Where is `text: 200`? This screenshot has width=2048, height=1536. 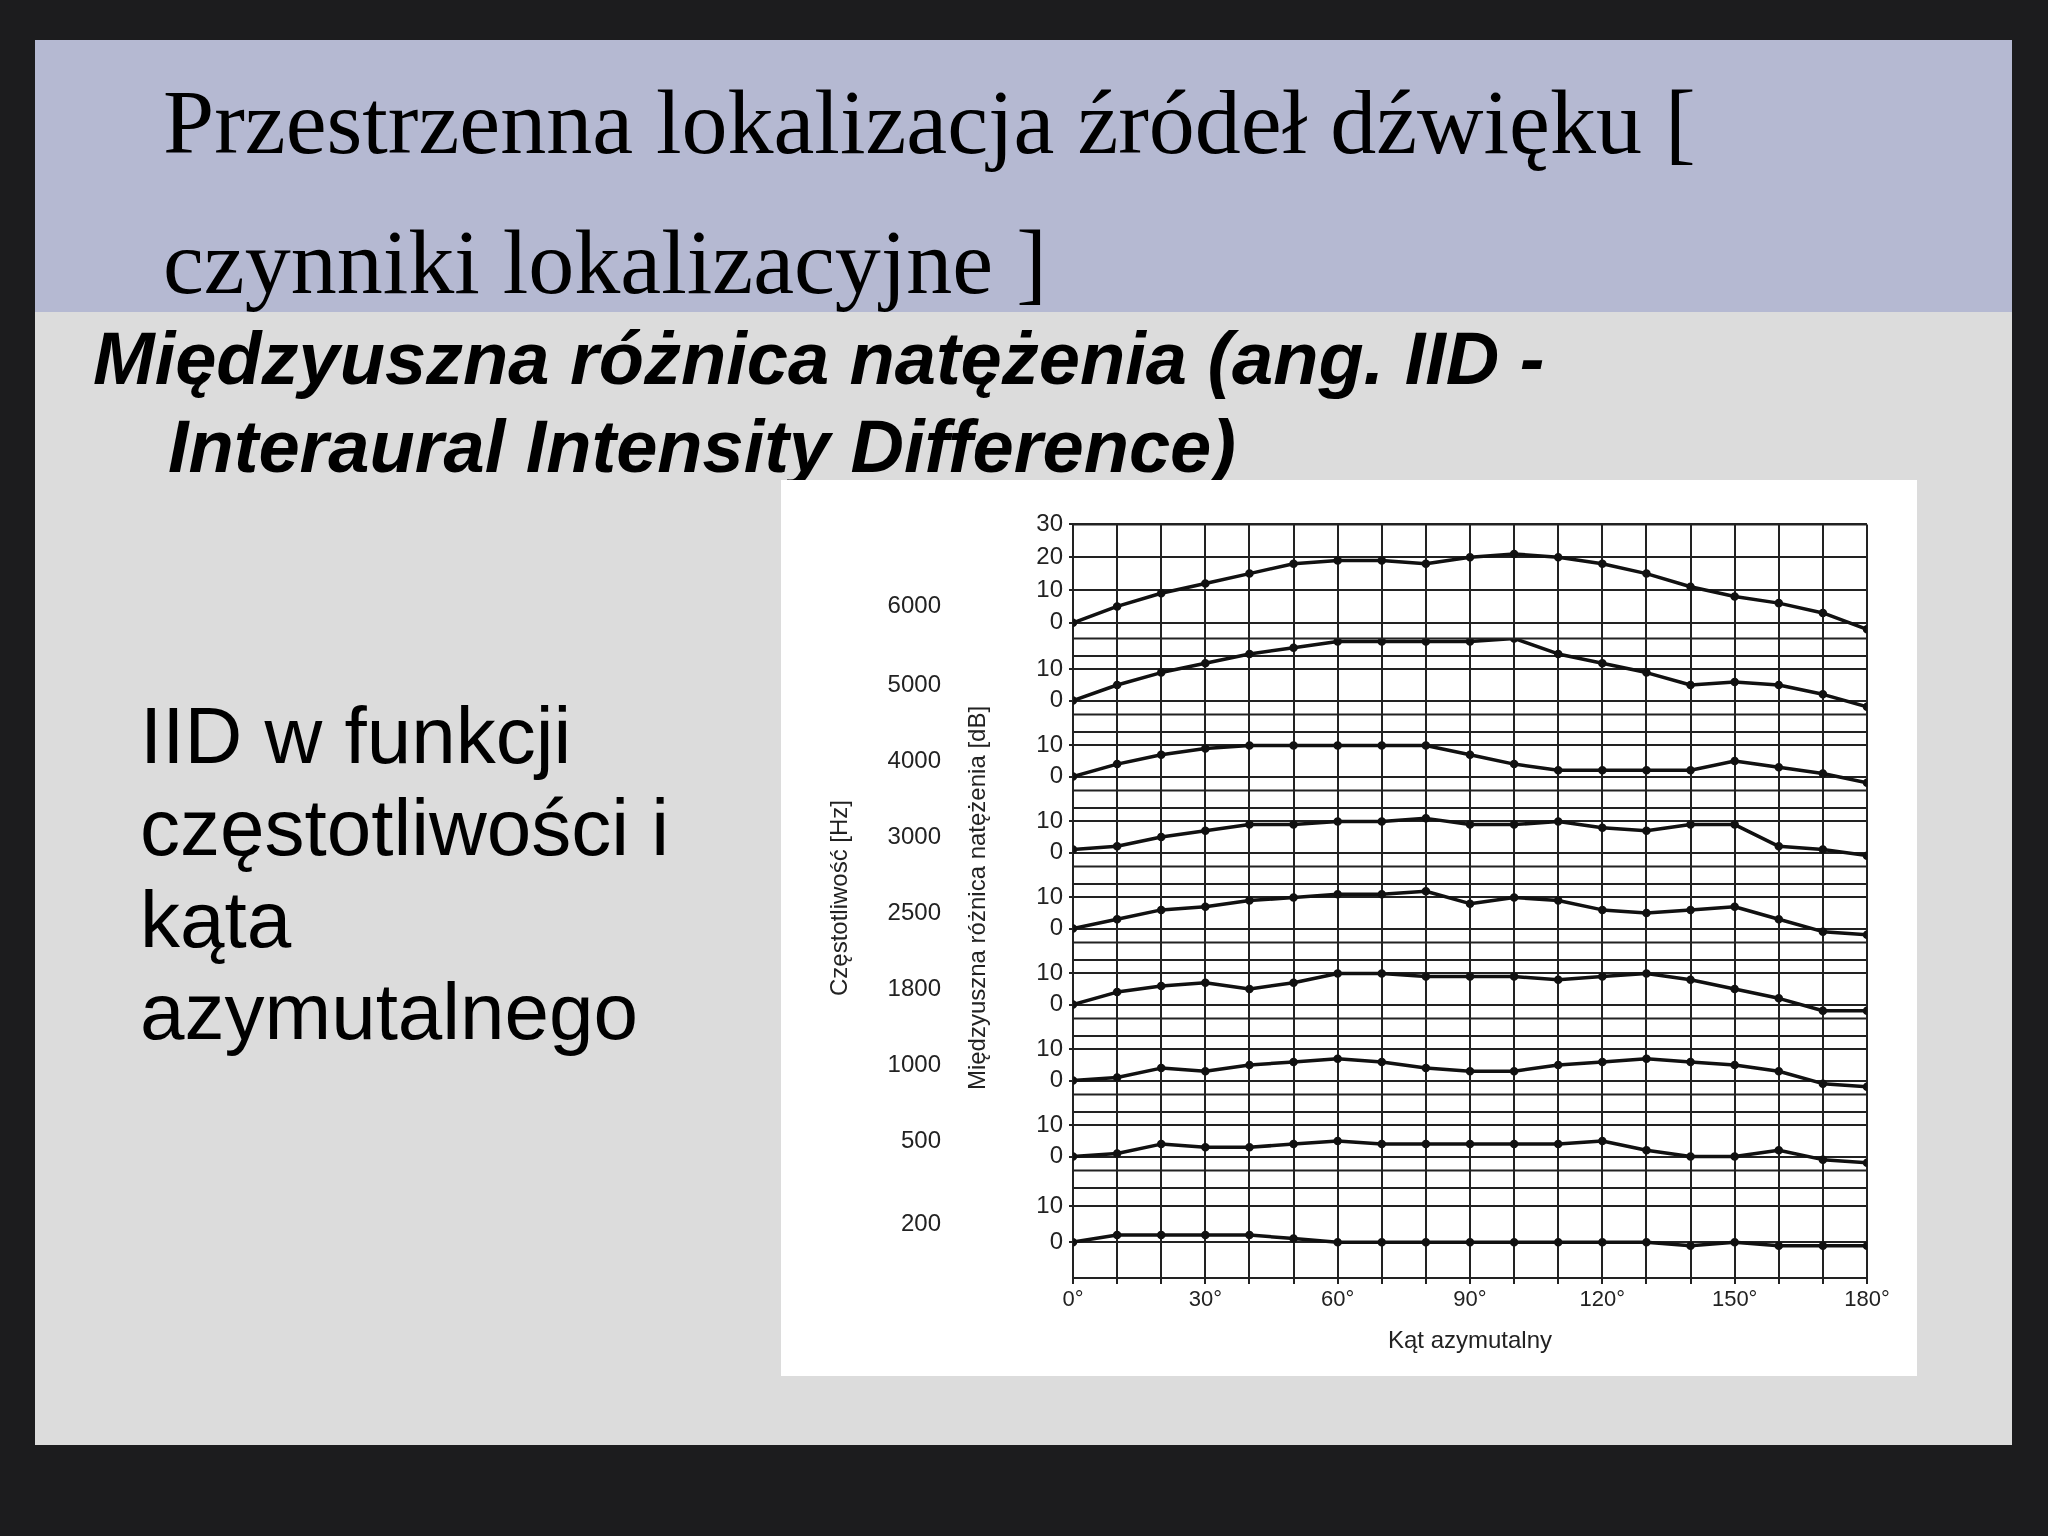
text: 200 is located at coordinates (920, 1222).